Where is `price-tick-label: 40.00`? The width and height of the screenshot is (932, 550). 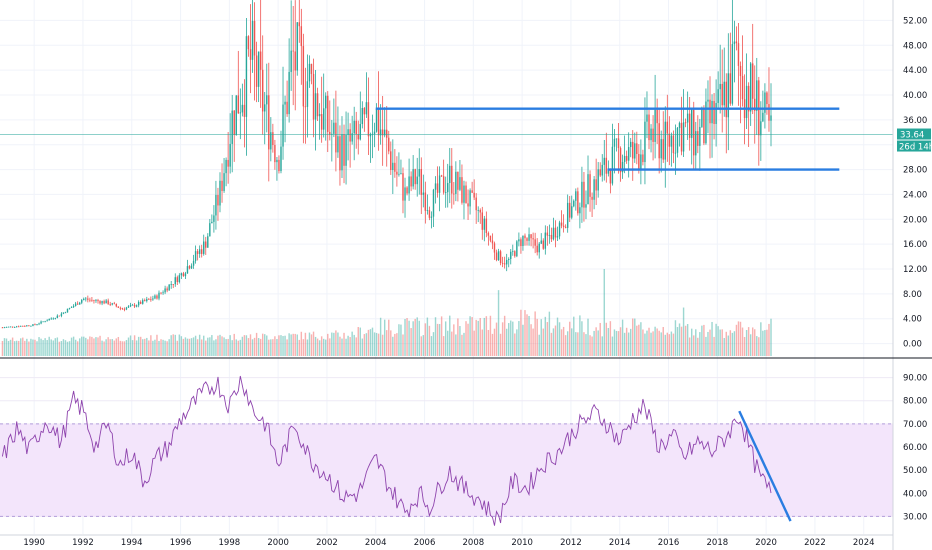 price-tick-label: 40.00 is located at coordinates (915, 96).